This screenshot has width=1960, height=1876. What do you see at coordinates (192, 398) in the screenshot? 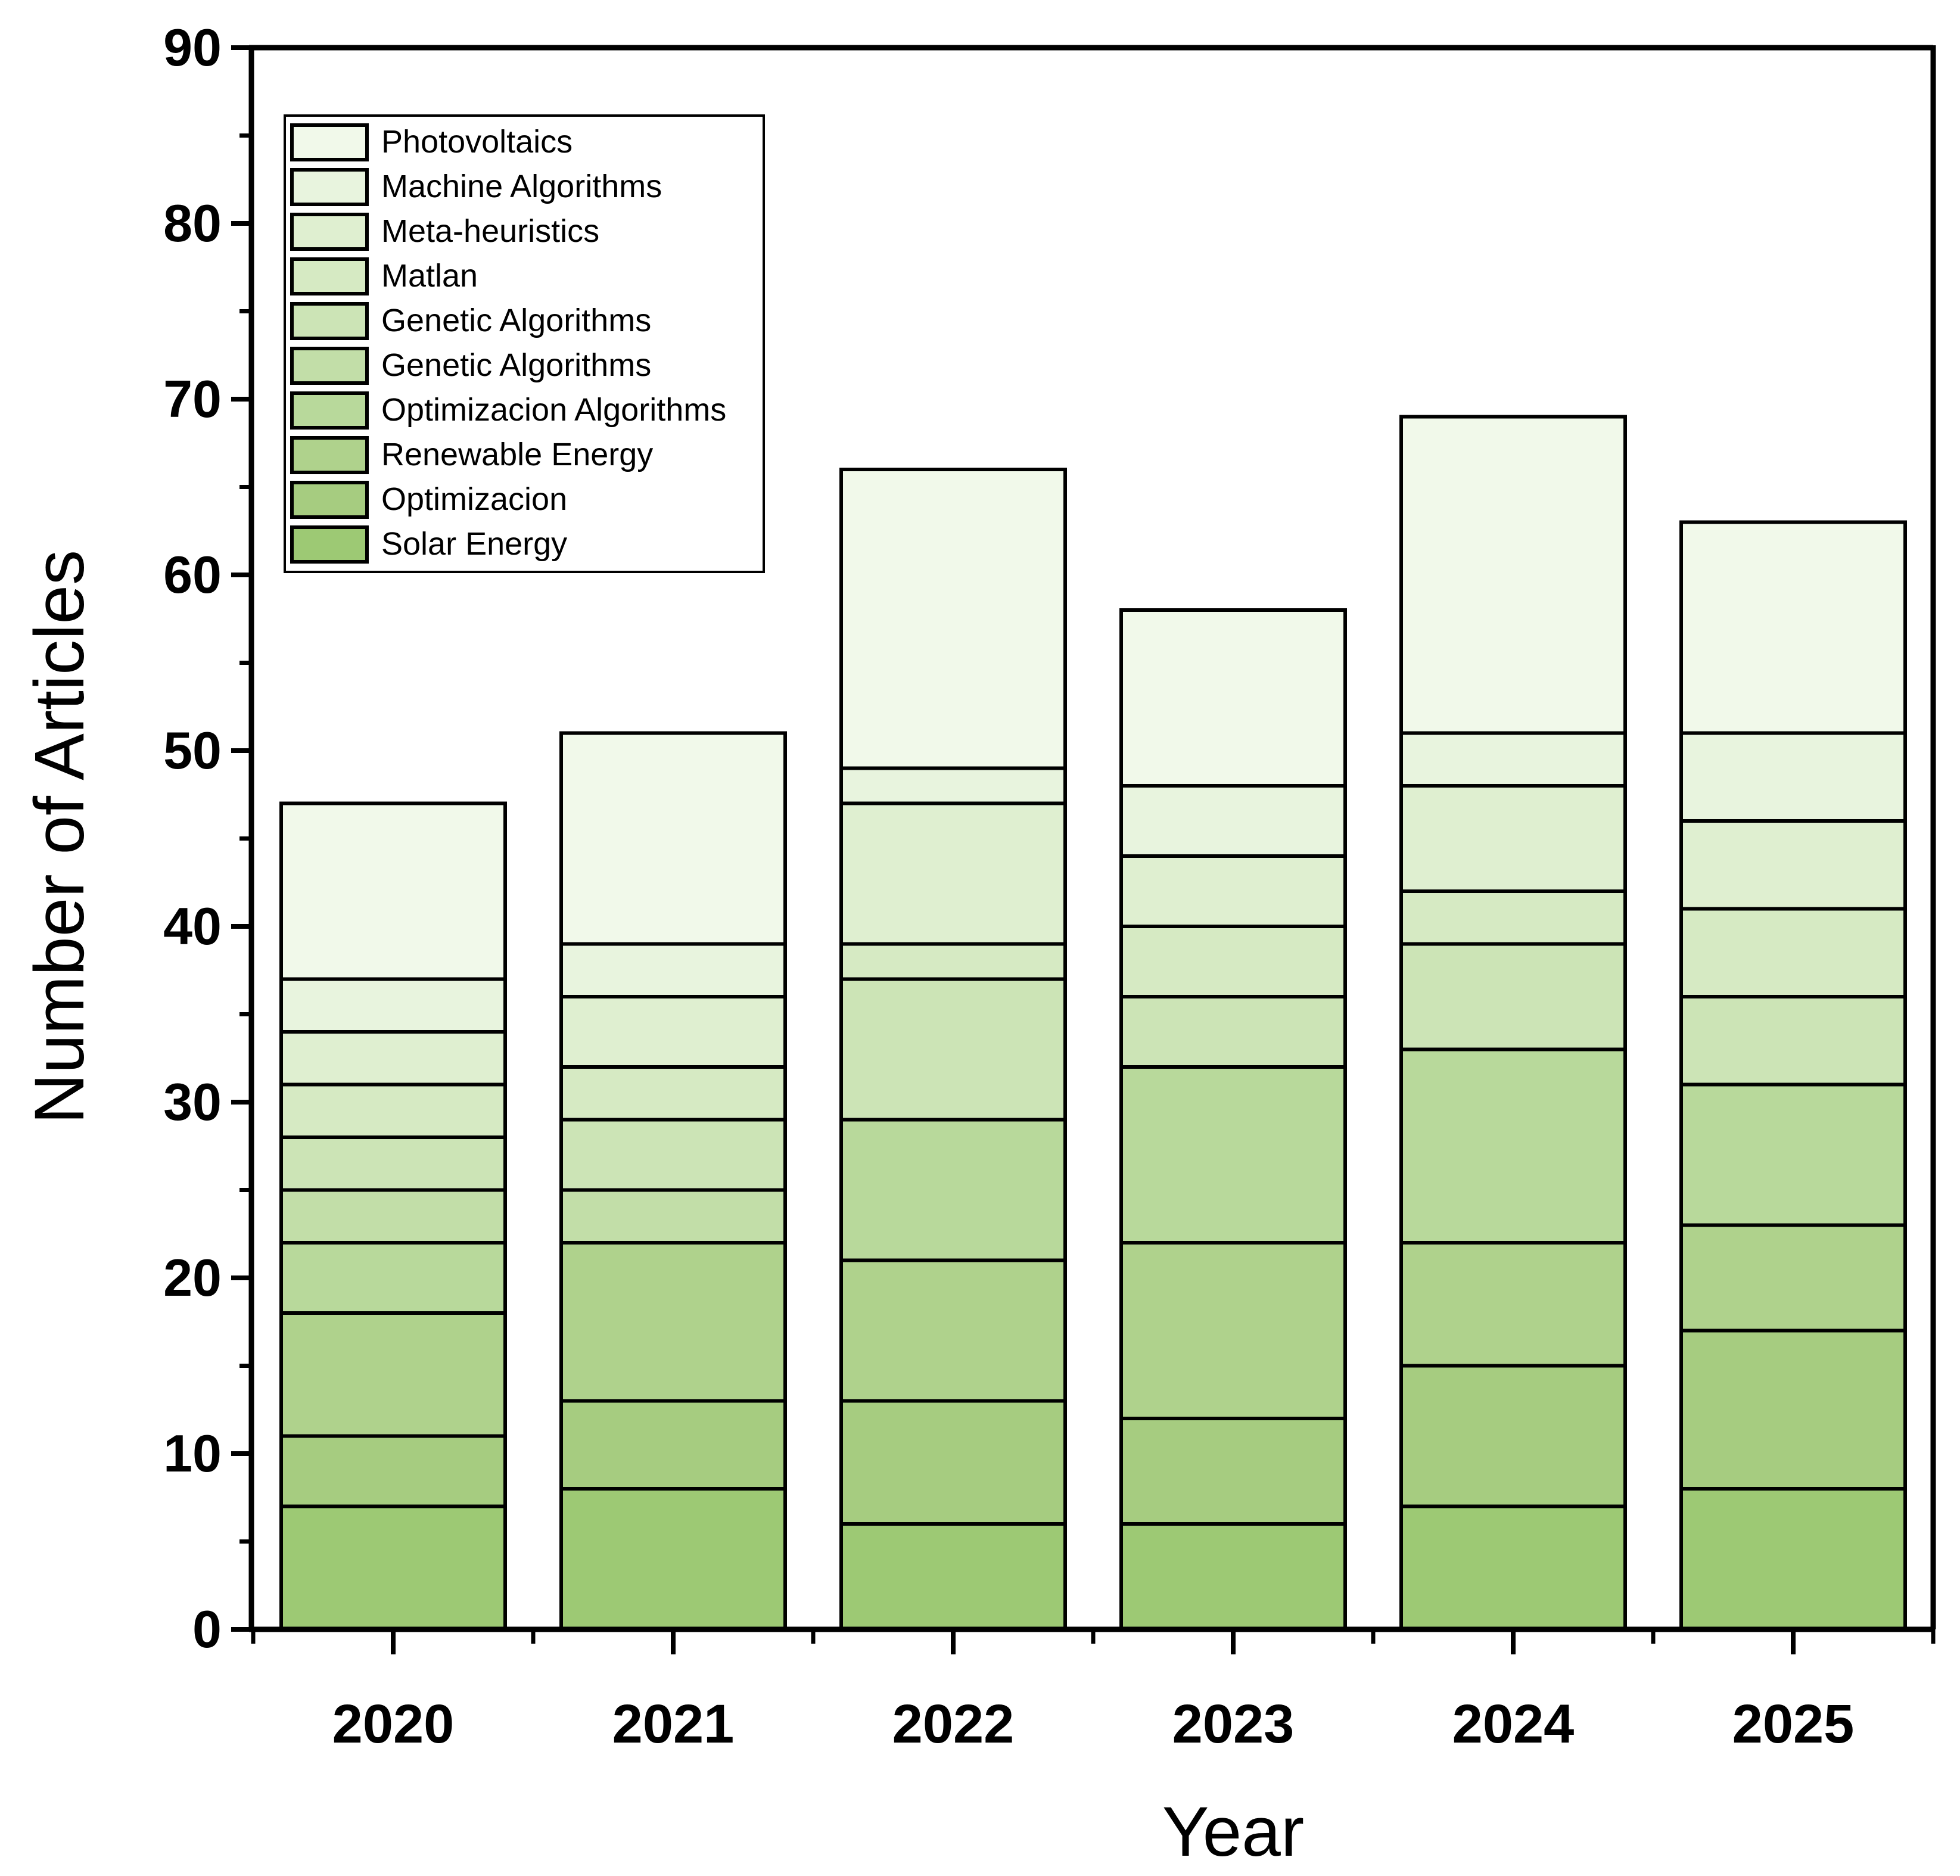
I see `y-tick-label: 70` at bounding box center [192, 398].